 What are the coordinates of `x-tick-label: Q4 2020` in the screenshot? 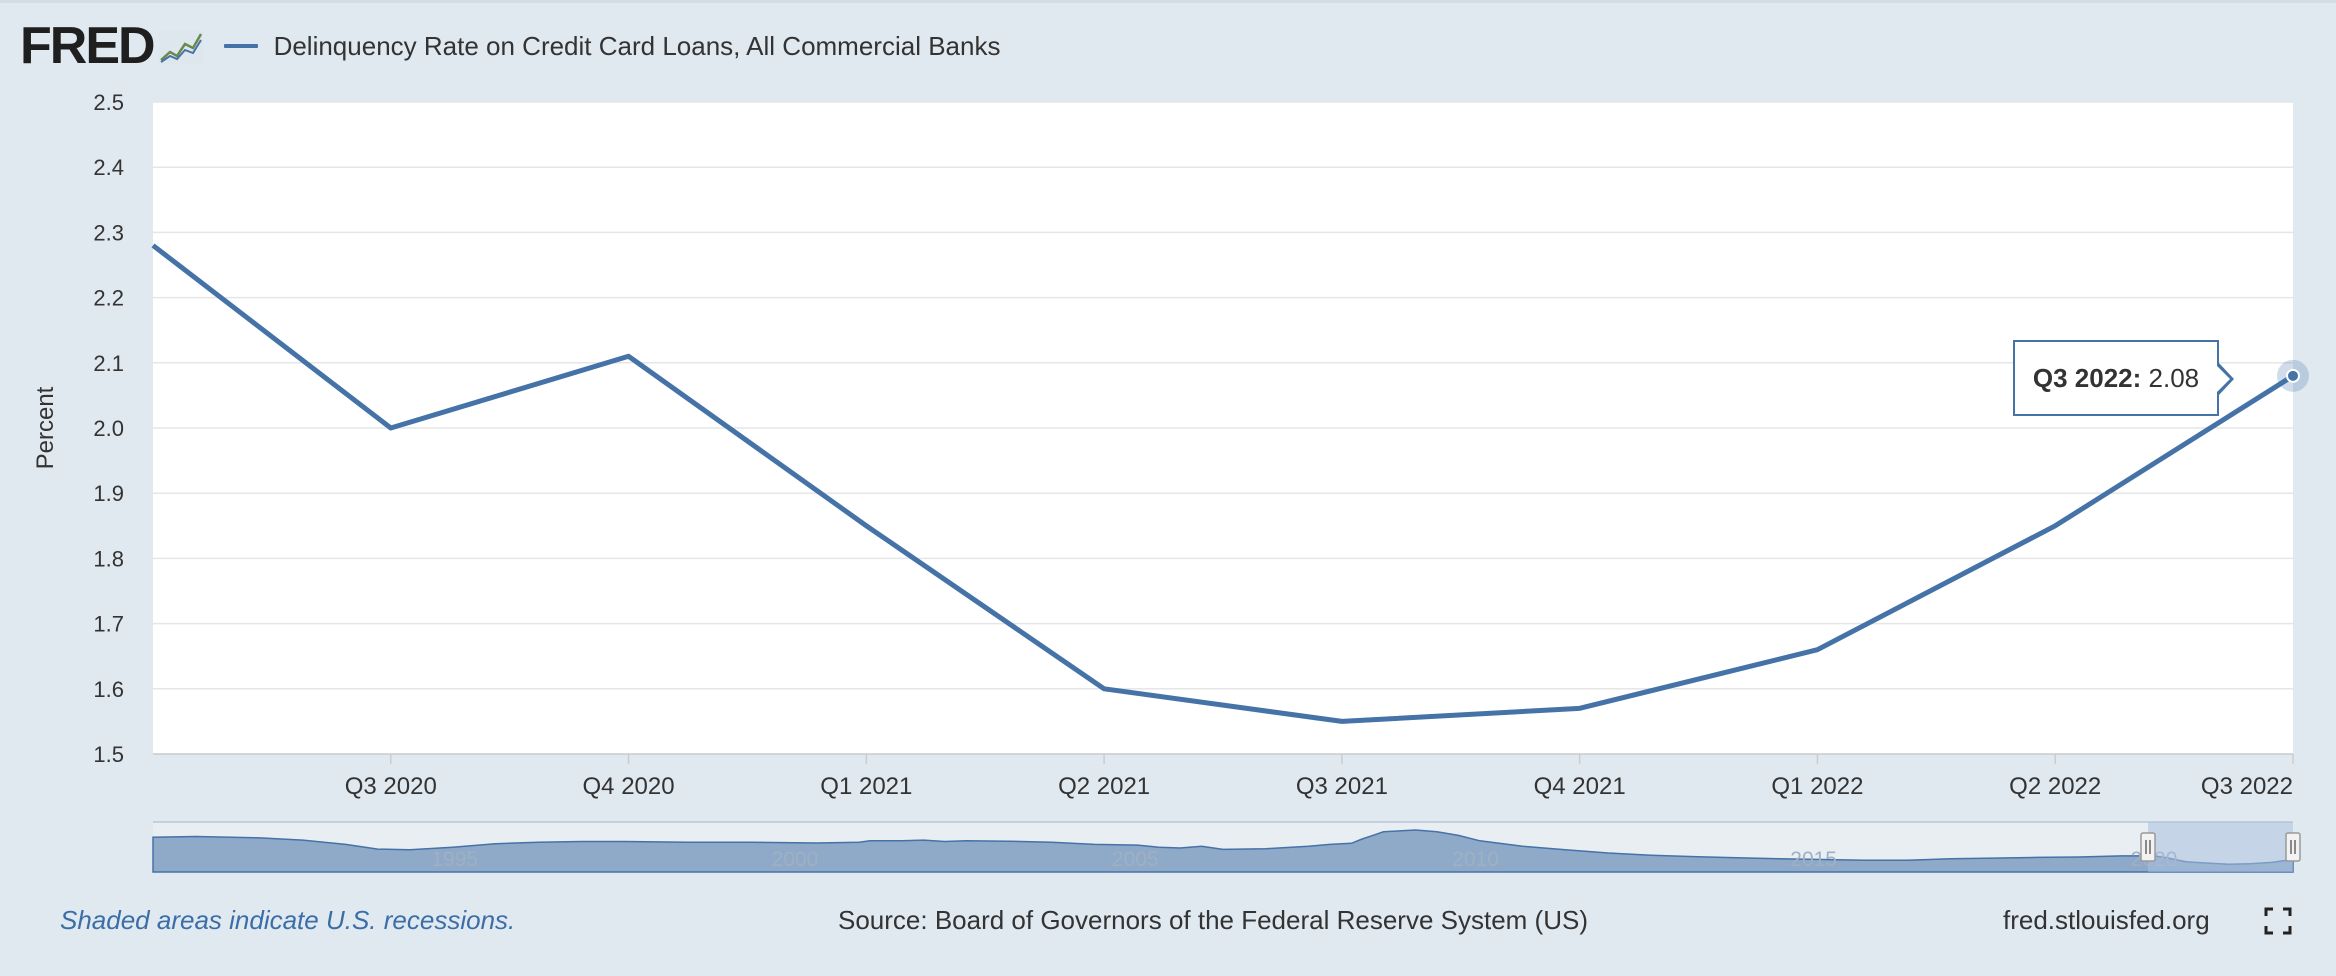 It's located at (629, 786).